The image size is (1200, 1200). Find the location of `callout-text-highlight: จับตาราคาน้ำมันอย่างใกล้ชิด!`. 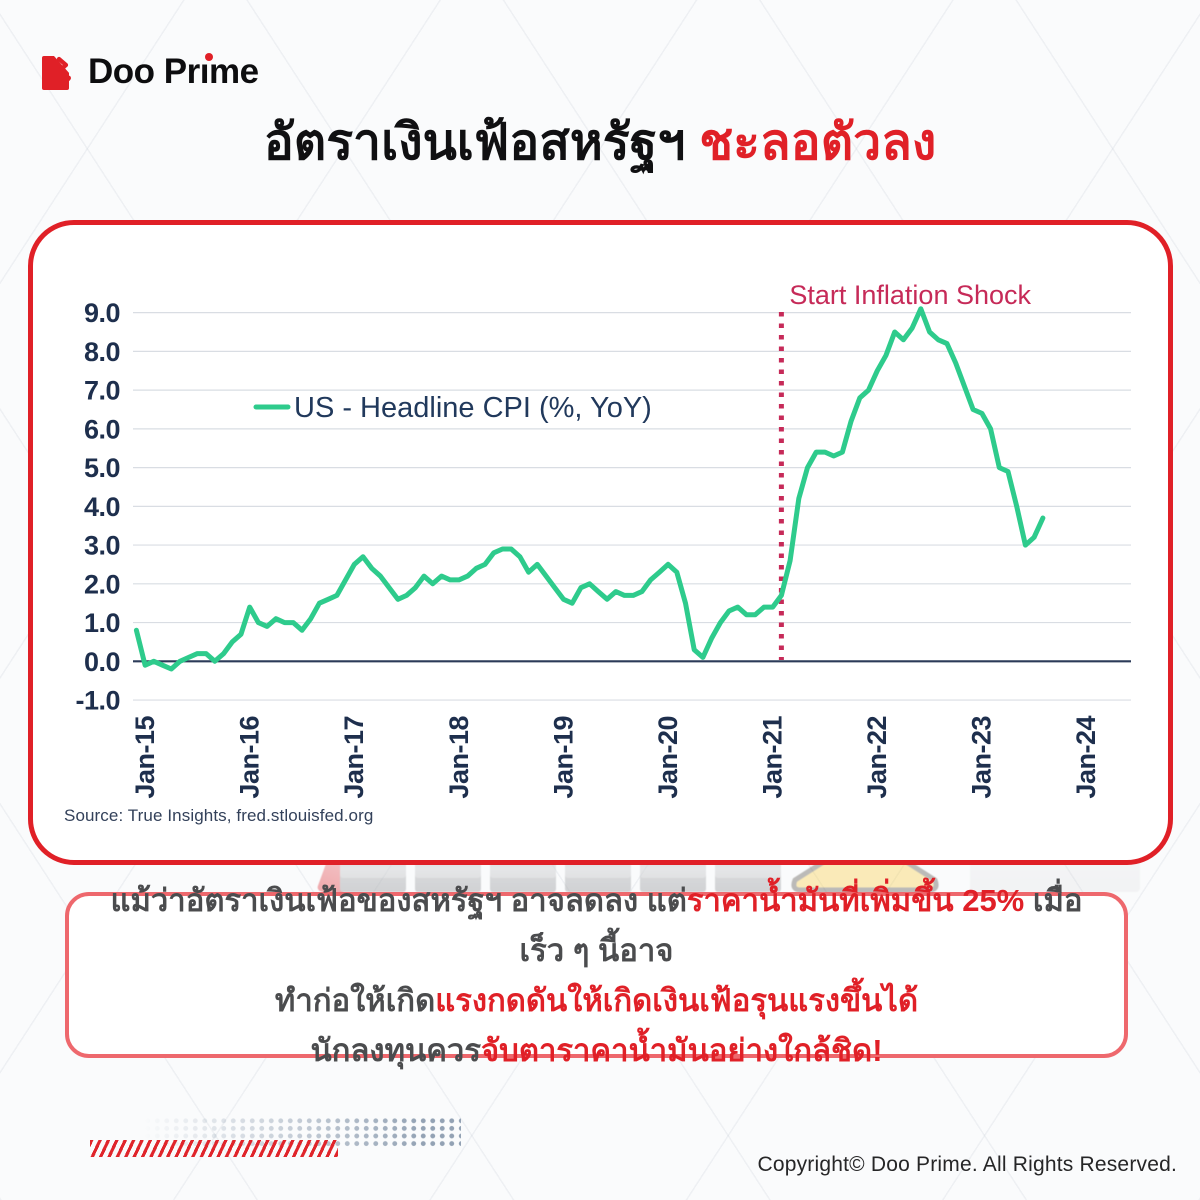

callout-text-highlight: จับตาราคาน้ำมันอย่างใกล้ชิด! is located at coordinates (681, 1050).